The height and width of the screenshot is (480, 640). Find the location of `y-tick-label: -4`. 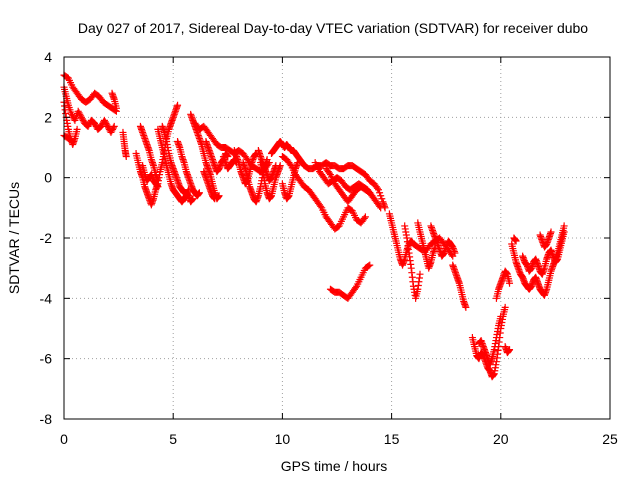

y-tick-label: -4 is located at coordinates (46, 298).